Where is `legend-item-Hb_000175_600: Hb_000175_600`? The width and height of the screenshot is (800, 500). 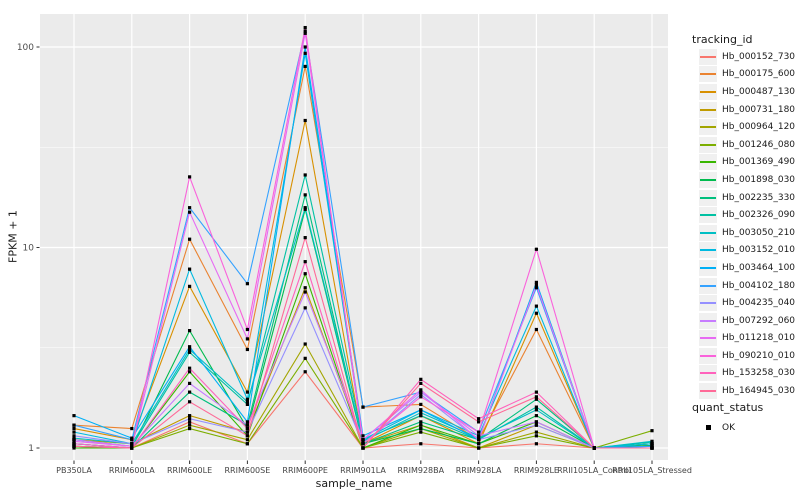
legend-item-Hb_000175_600: Hb_000175_600 is located at coordinates (749, 75).